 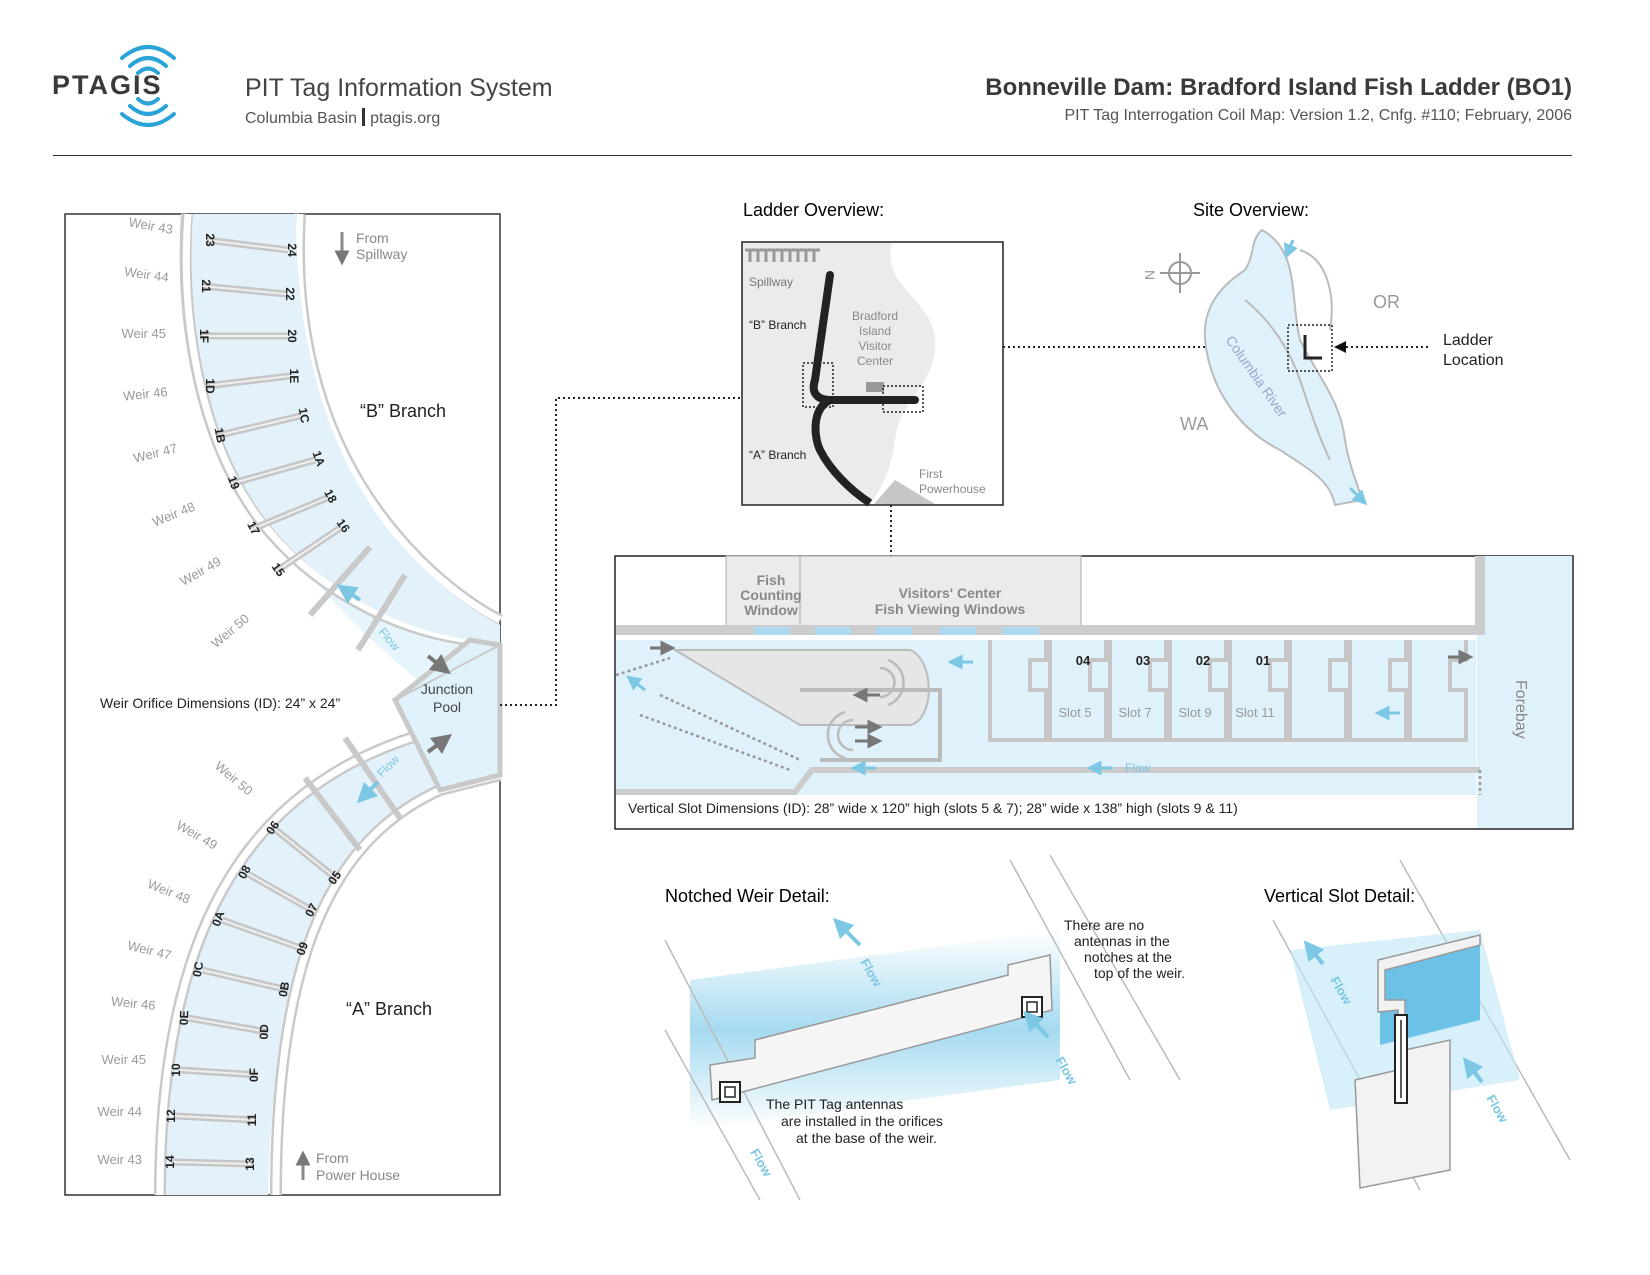 What do you see at coordinates (206, 286) in the screenshot?
I see `b-branch-coil-inner-label: 21` at bounding box center [206, 286].